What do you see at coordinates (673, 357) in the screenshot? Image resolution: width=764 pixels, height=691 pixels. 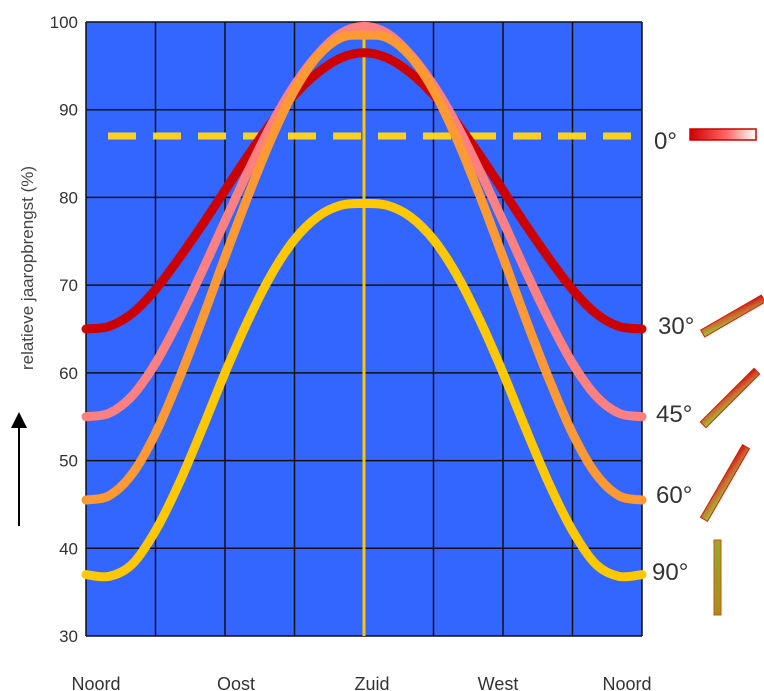 I see `angle-labels: 0° 30° 45° 60° 90°` at bounding box center [673, 357].